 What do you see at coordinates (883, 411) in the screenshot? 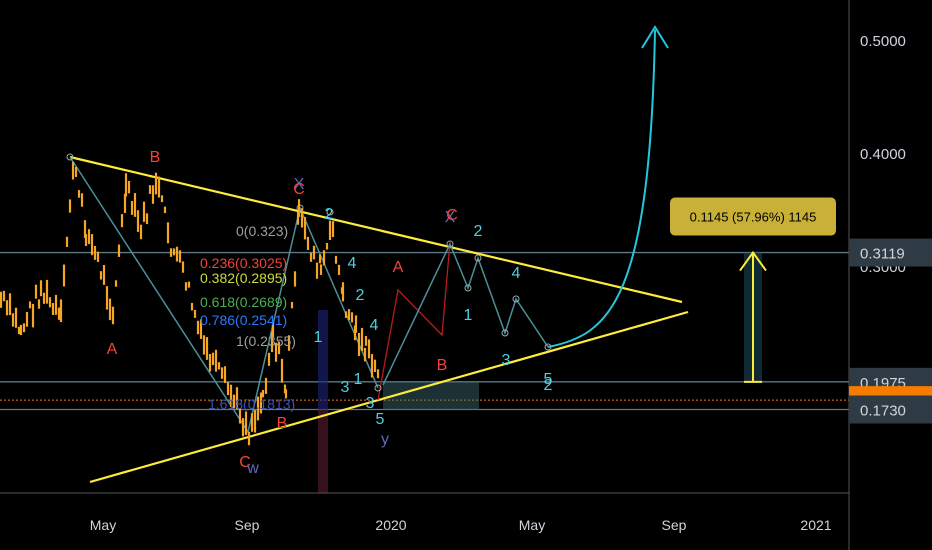
I see `price-label-text: 0.1730` at bounding box center [883, 411].